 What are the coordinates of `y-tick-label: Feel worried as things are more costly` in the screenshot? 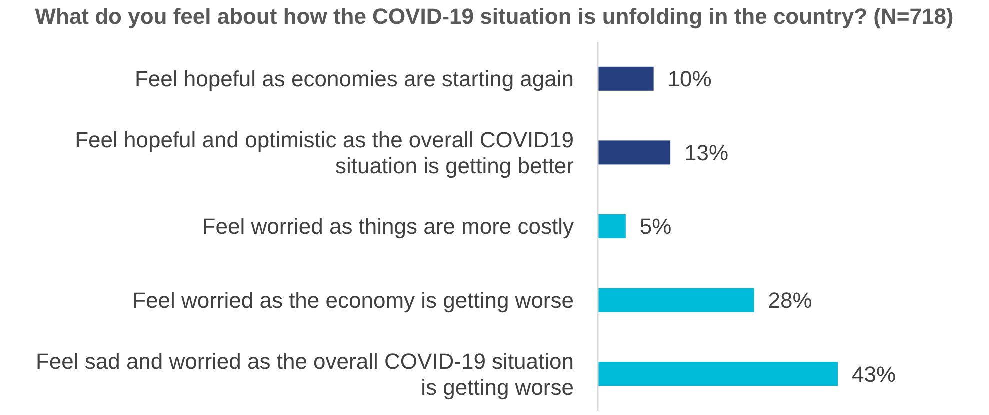 It's located at (388, 227).